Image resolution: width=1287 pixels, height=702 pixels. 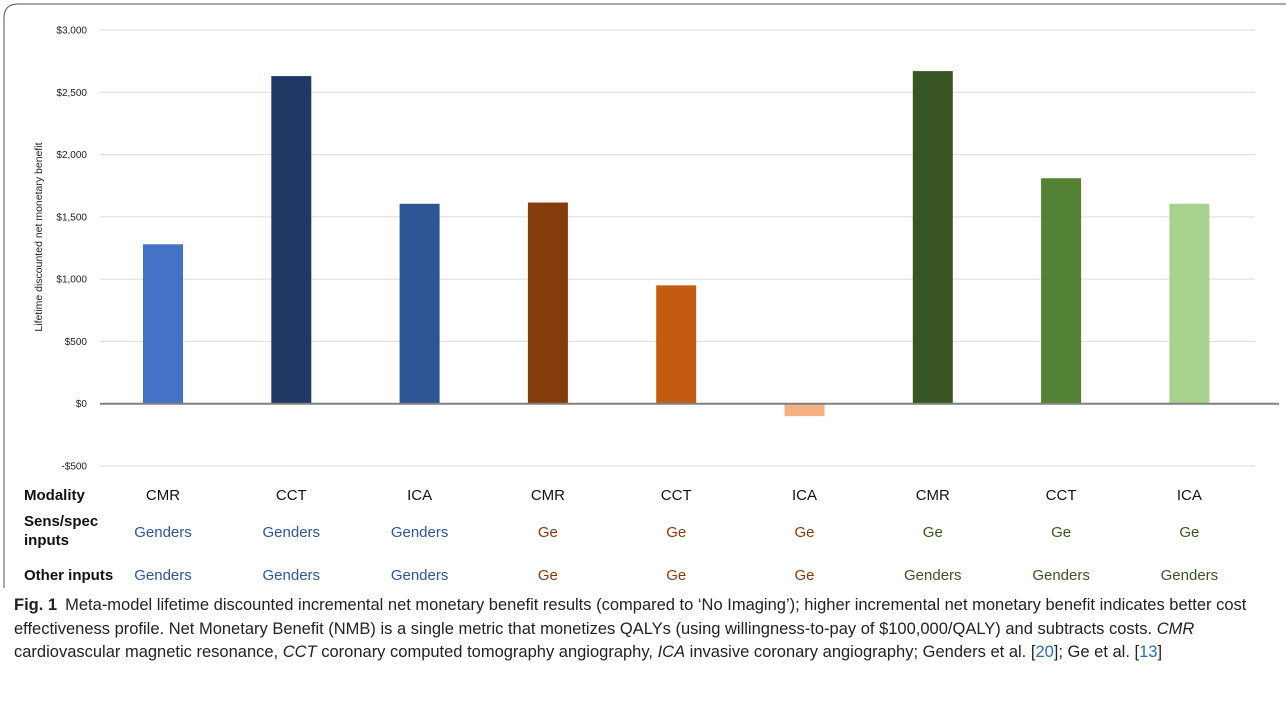 What do you see at coordinates (76, 342) in the screenshot?
I see `y-tick-label: $500` at bounding box center [76, 342].